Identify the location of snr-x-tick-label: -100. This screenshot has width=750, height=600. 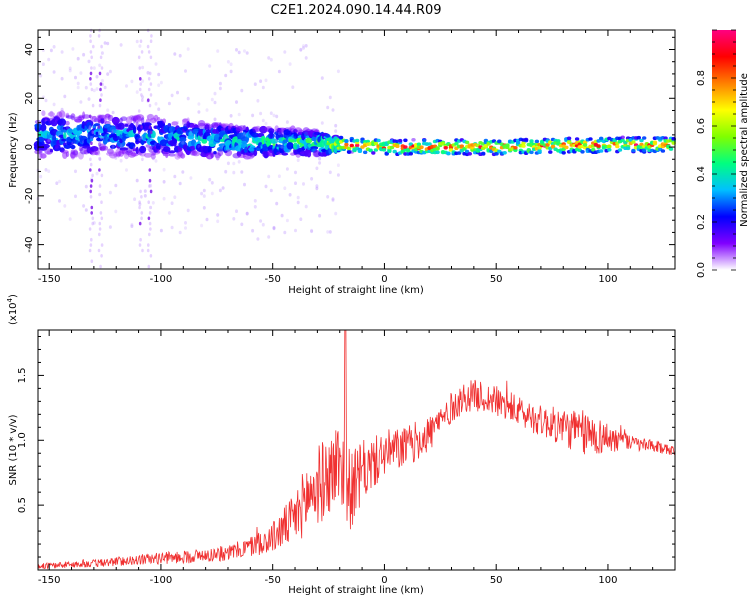
(161, 580).